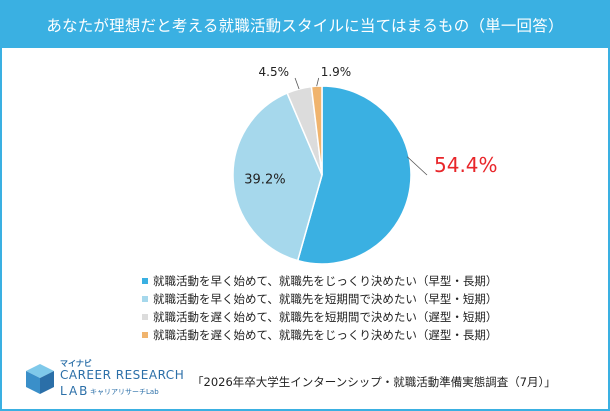  Describe the element at coordinates (374, 382) in the screenshot. I see `source-note: 「2026年卒大学生インターンシップ・就職活動準備実態調査（7月）」` at that location.